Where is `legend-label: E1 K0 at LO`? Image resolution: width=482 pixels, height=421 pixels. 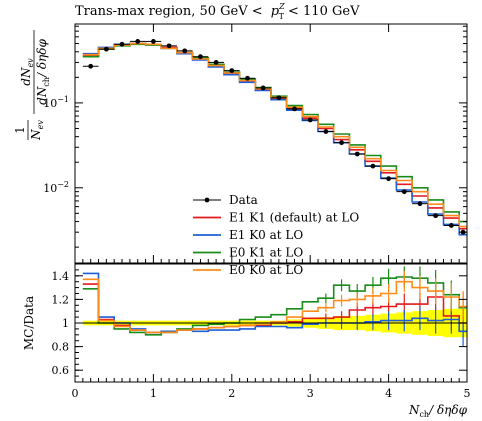
legend-label: E1 K0 at LO is located at coordinates (266, 235).